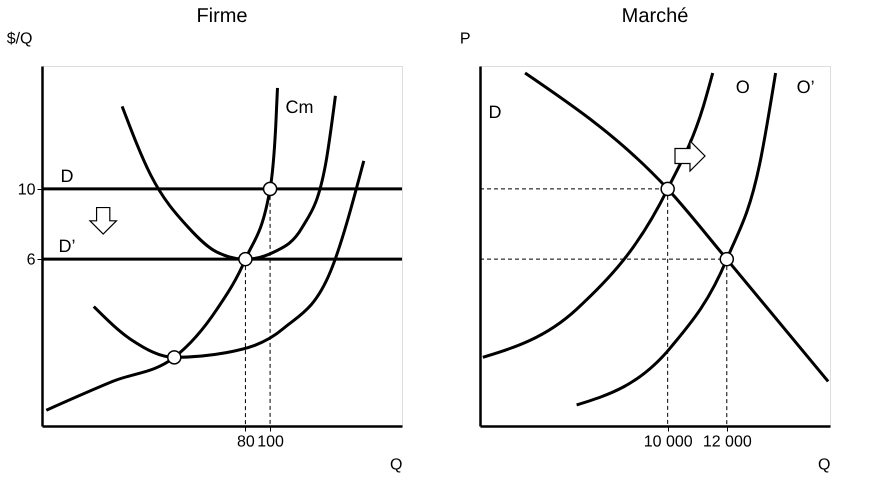  Describe the element at coordinates (27, 189) in the screenshot. I see `y-tick-label: 10` at that location.